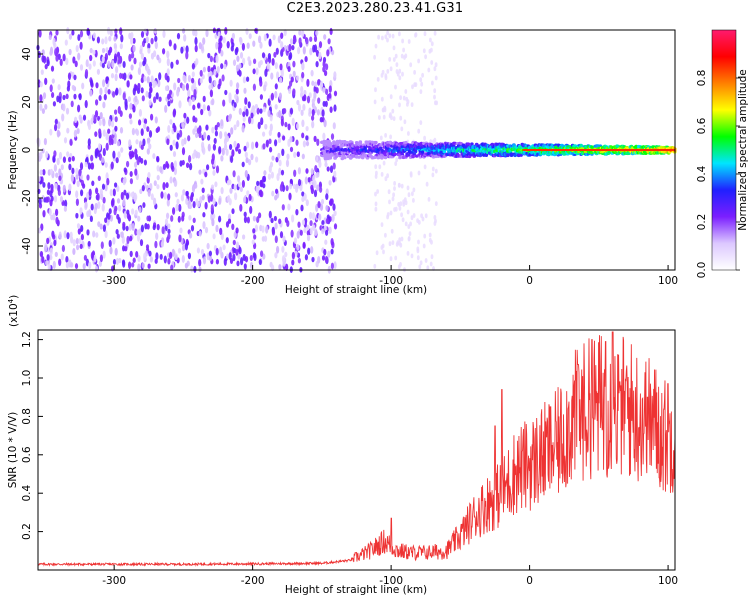  What do you see at coordinates (668, 581) in the screenshot?
I see `snr-x-tick-label: 100` at bounding box center [668, 581].